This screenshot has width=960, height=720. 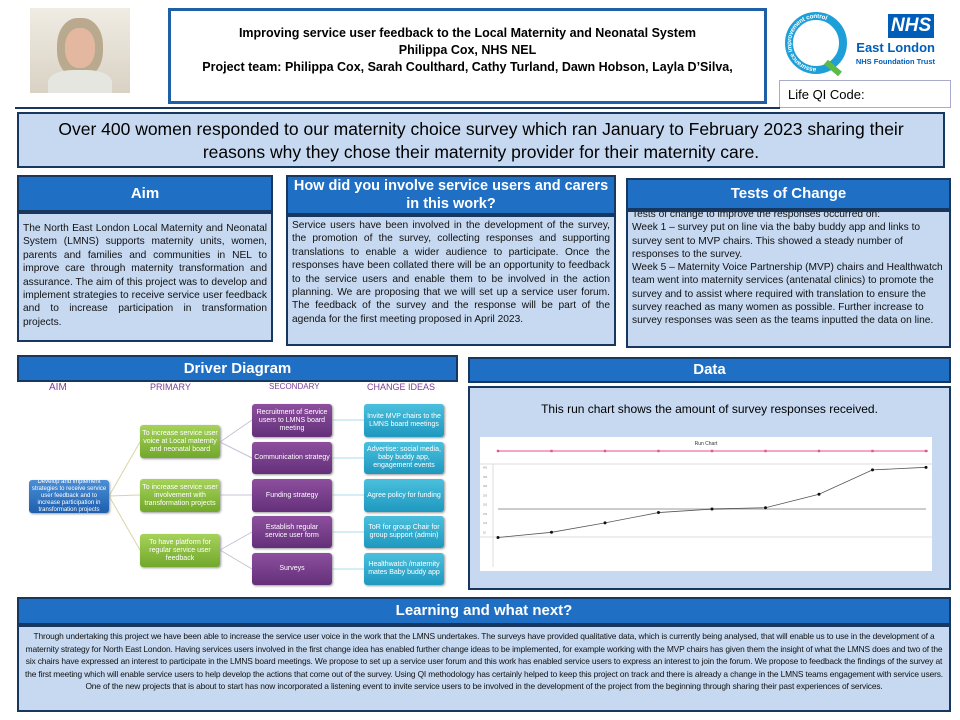 What do you see at coordinates (236, 494) in the screenshot?
I see `connector-lines` at bounding box center [236, 494].